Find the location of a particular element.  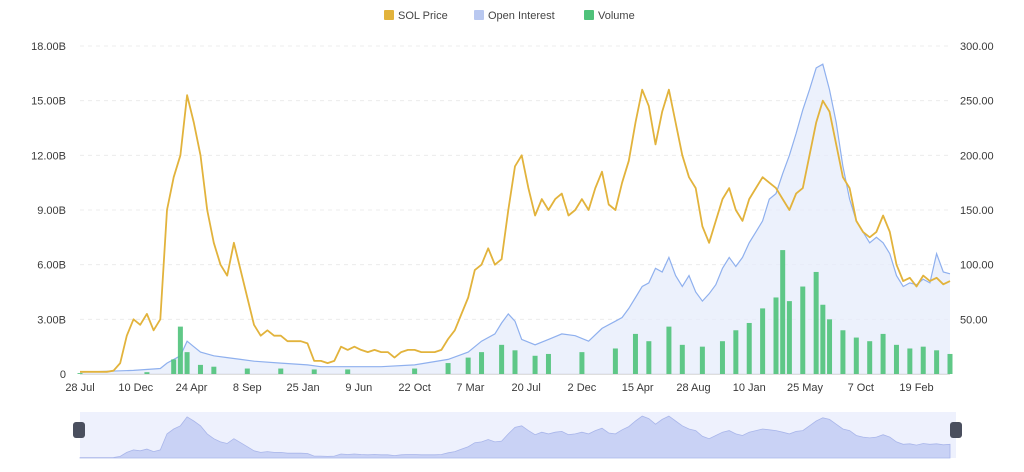

x-tick-label: 28 Aug is located at coordinates (693, 388).